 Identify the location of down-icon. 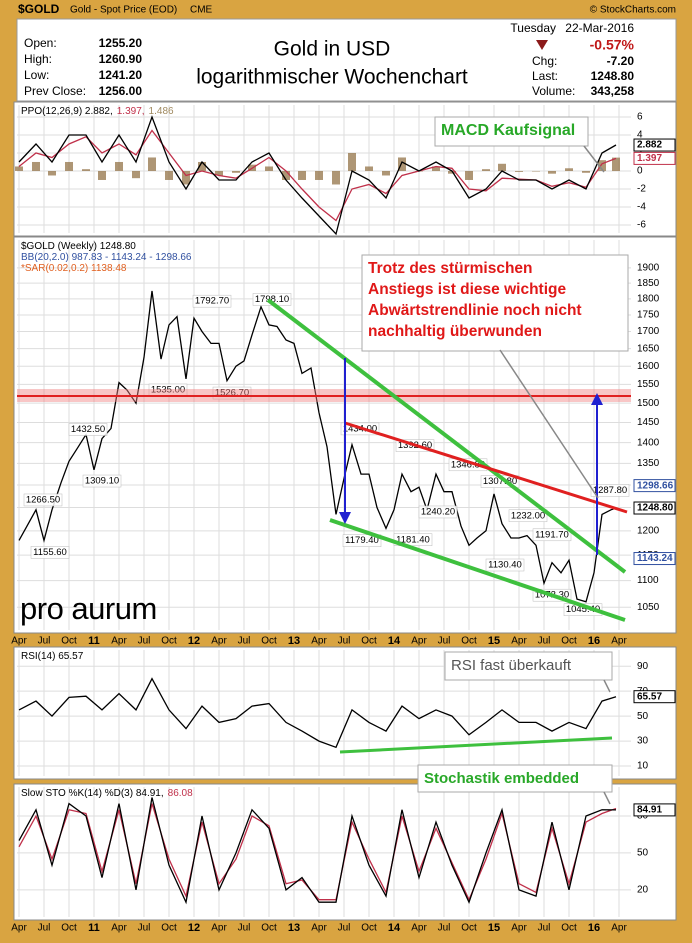
(542, 45).